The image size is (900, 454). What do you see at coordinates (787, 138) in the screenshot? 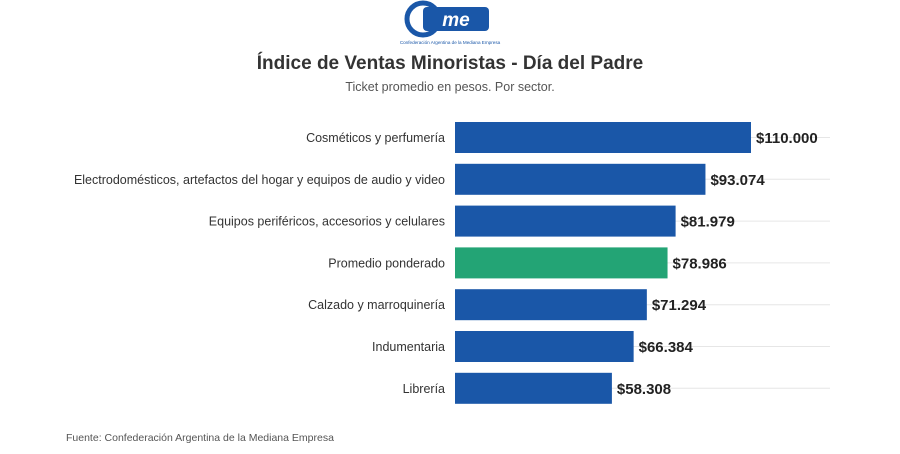
I see `value-label: $110.000` at bounding box center [787, 138].